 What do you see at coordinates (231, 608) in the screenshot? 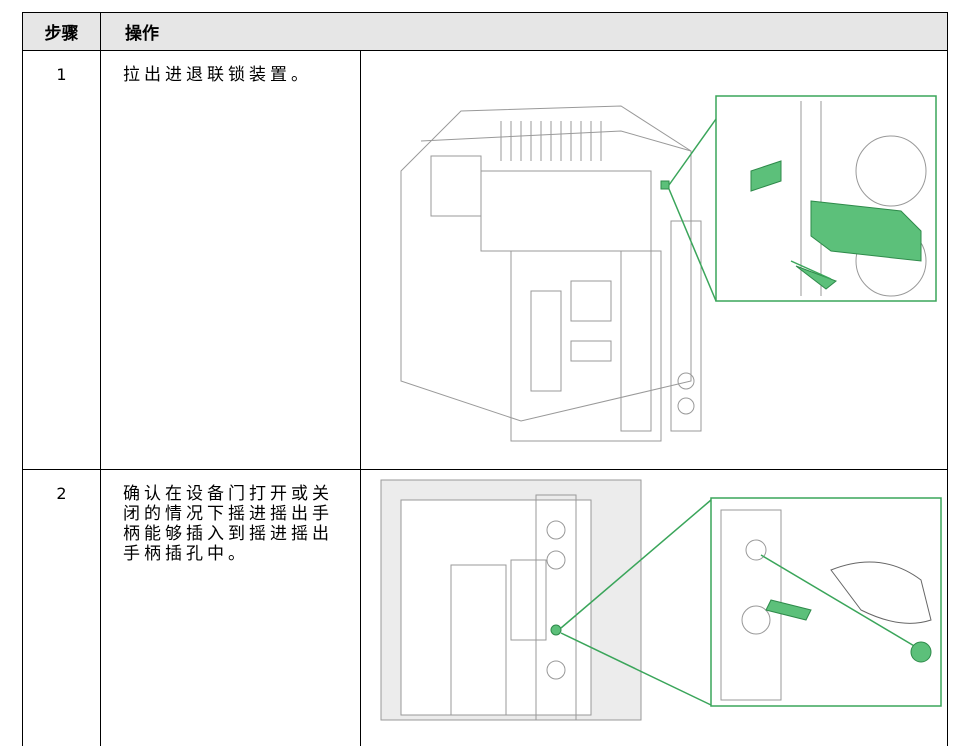
I see `step-cell: 确认在设备门打开或关闭的情况下摇进摇出手柄能够插入到摇进摇出手柄插孔中。` at bounding box center [231, 608].